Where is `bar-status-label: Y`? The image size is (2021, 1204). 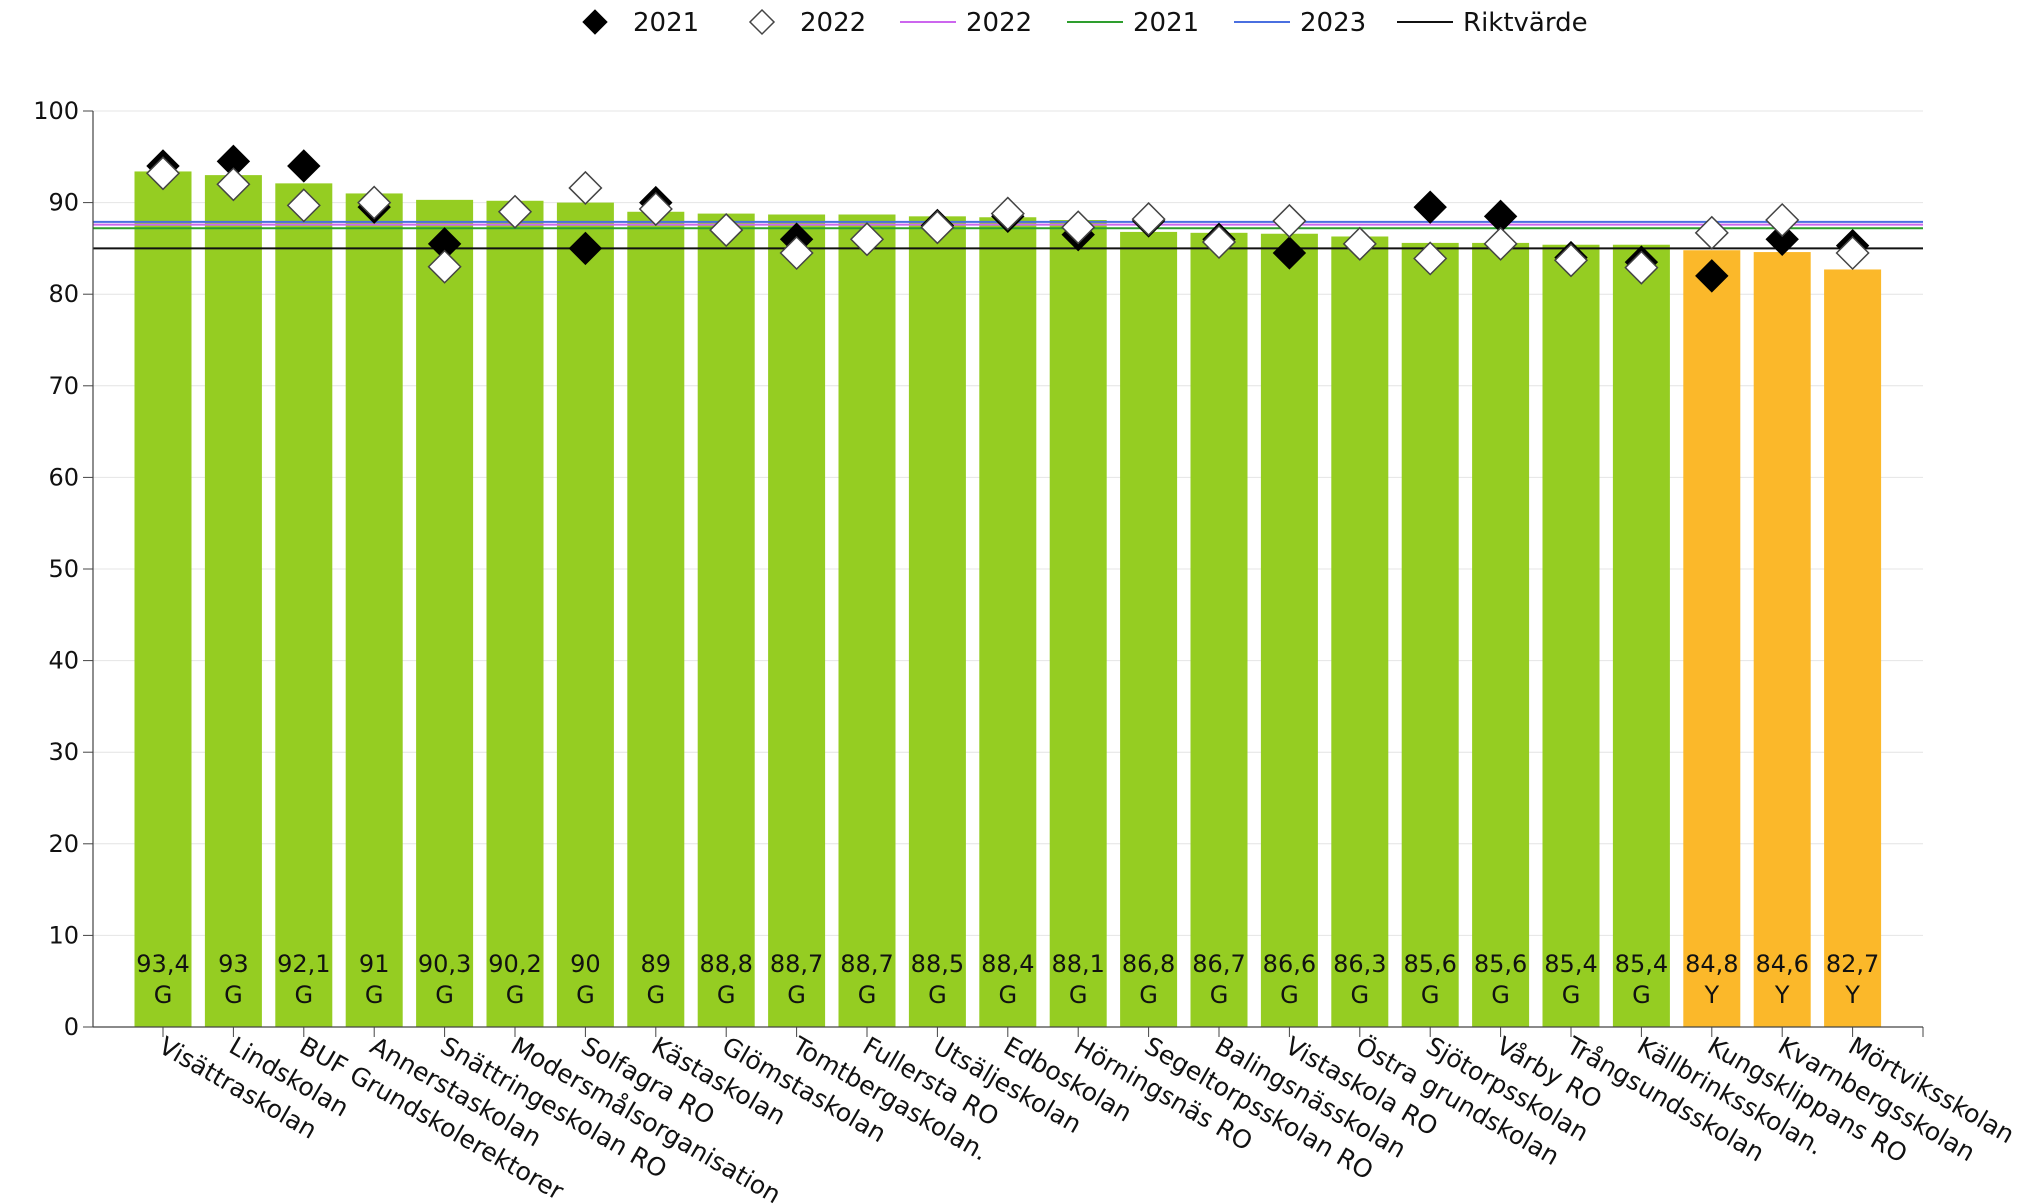
bar-status-label: Y is located at coordinates (1852, 995).